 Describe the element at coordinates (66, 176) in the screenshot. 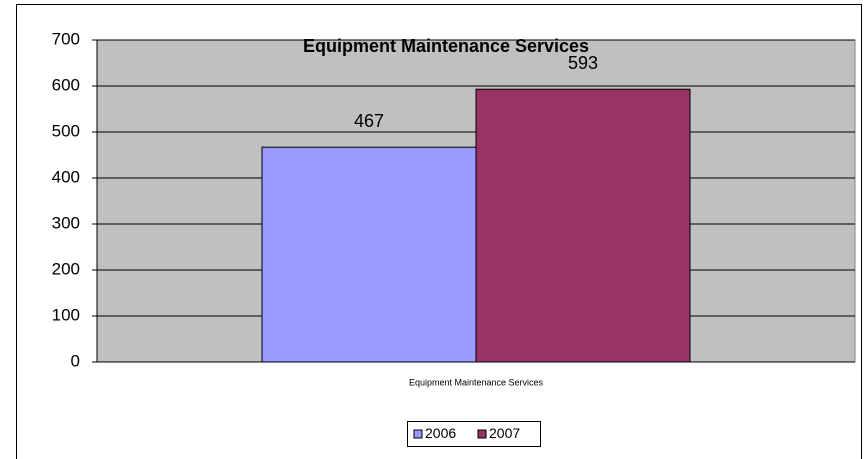

I see `y-tick-label: 400` at that location.